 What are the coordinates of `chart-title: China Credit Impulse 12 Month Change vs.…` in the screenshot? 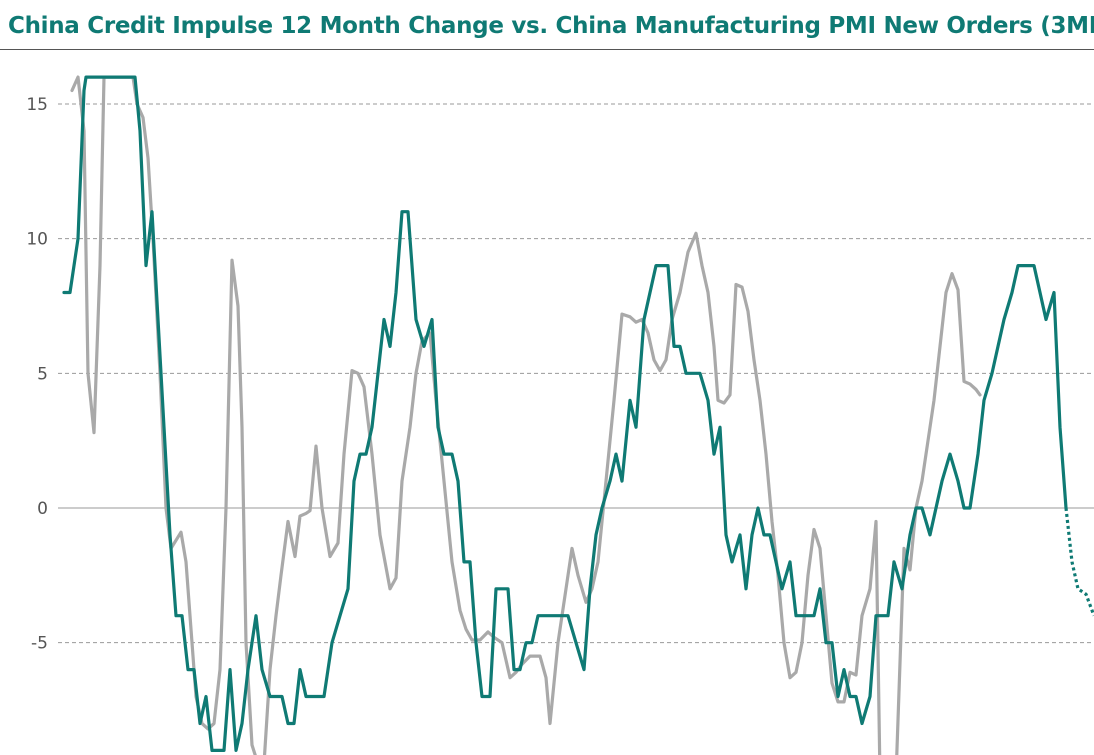 It's located at (551, 26).